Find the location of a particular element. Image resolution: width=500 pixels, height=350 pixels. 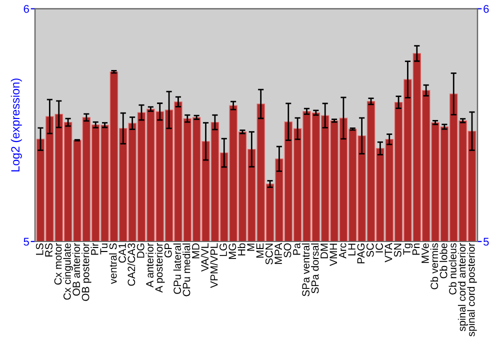

x-tick-label: SPa dorsal is located at coordinates (315, 269).